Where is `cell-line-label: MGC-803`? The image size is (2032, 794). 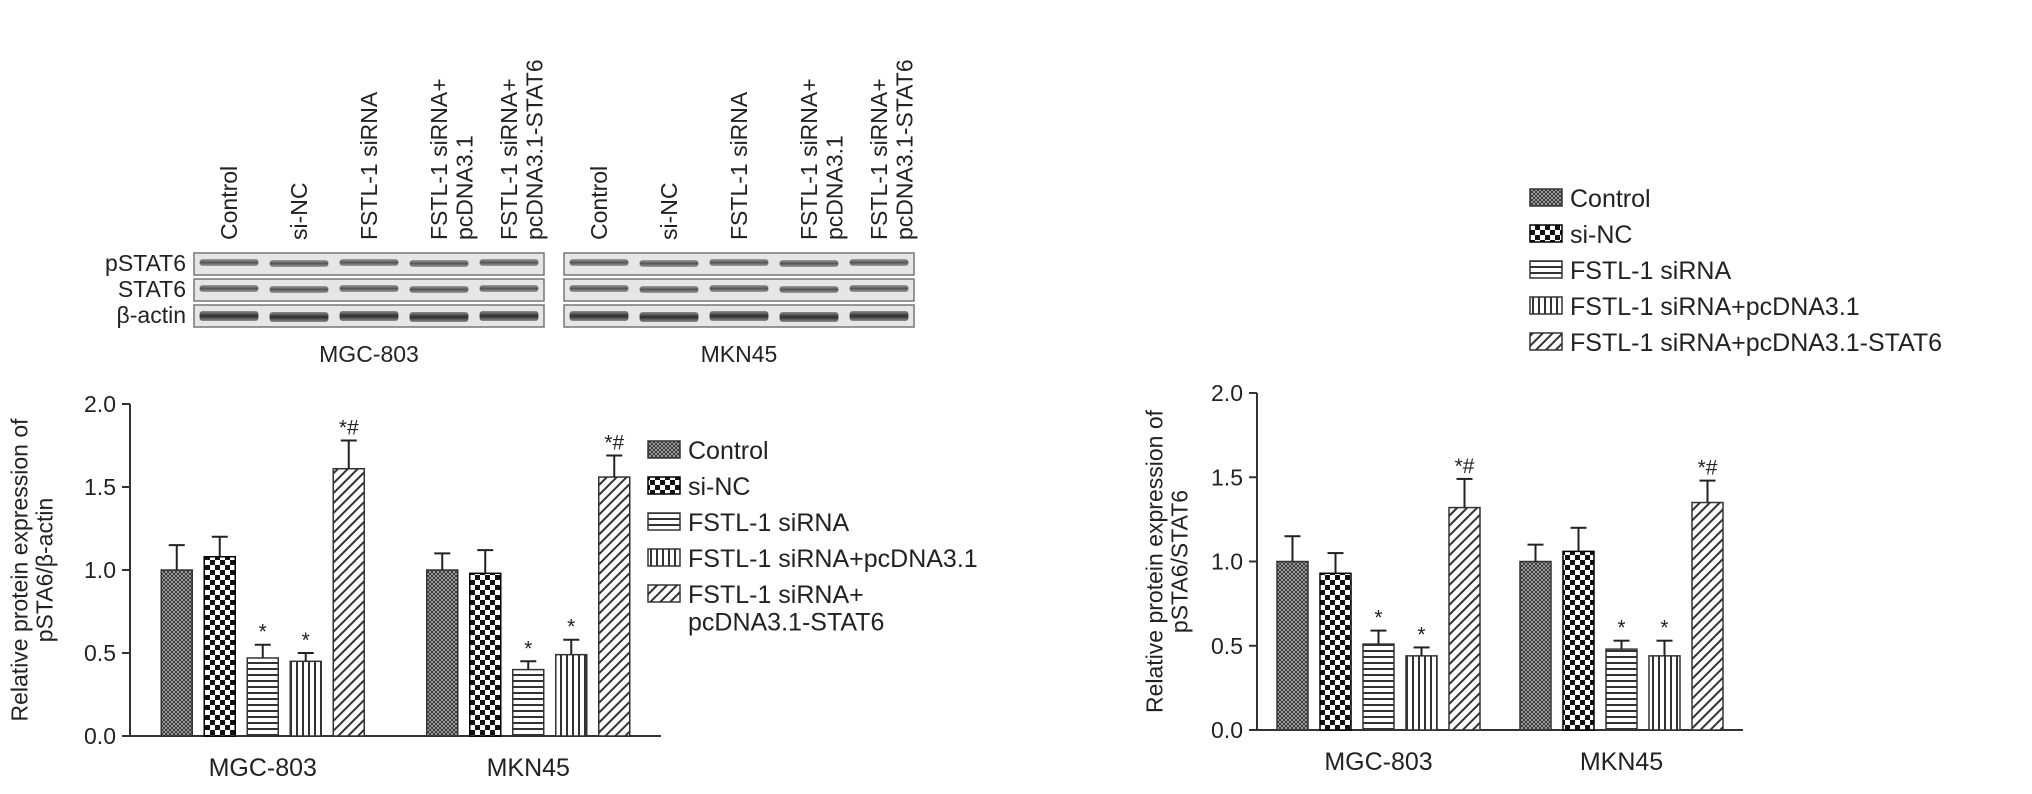 cell-line-label: MGC-803 is located at coordinates (369, 354).